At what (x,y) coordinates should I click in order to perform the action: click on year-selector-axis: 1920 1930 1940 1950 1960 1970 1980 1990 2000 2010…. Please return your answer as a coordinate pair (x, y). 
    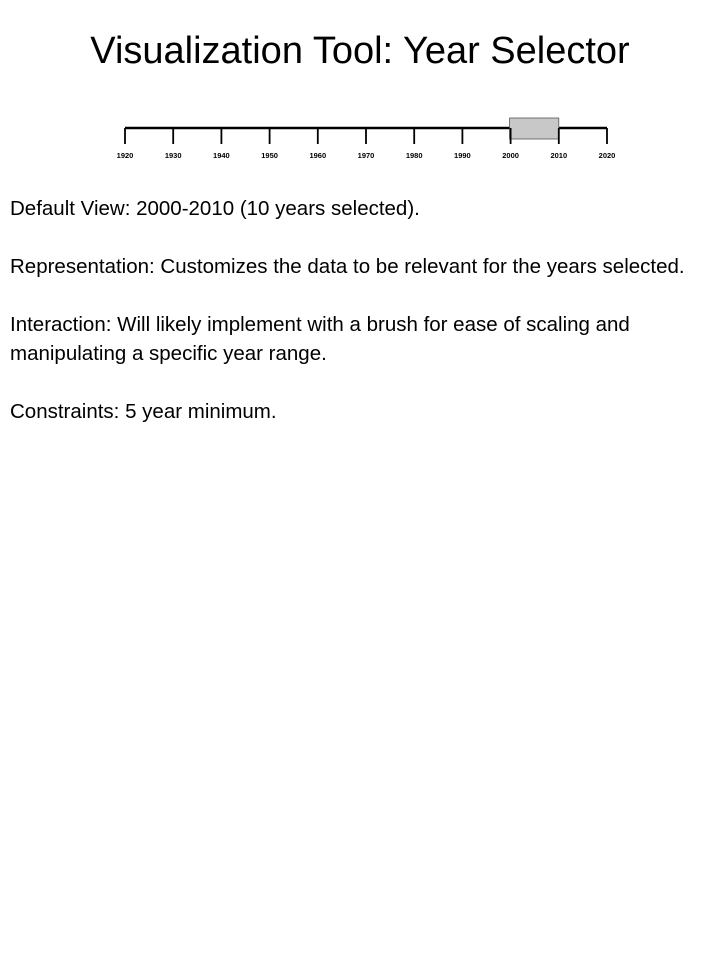
    Looking at the image, I should click on (360, 140).